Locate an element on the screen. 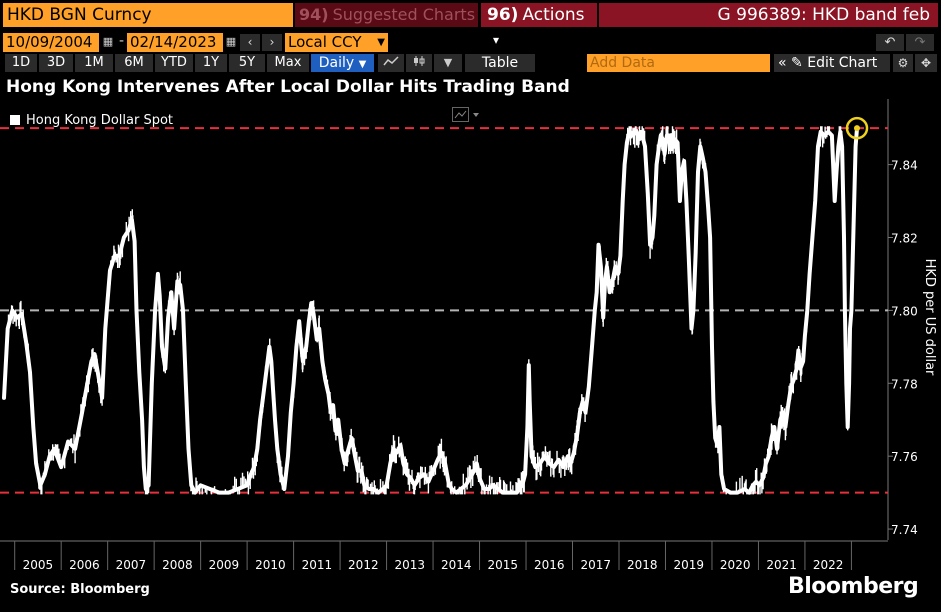  gear-icon: ⚙ is located at coordinates (903, 63).